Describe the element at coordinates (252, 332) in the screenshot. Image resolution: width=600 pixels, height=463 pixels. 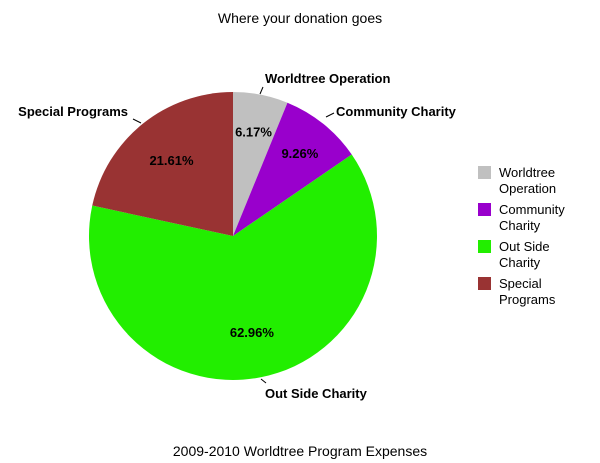
I see `slice-pct-label: 62.96%` at that location.